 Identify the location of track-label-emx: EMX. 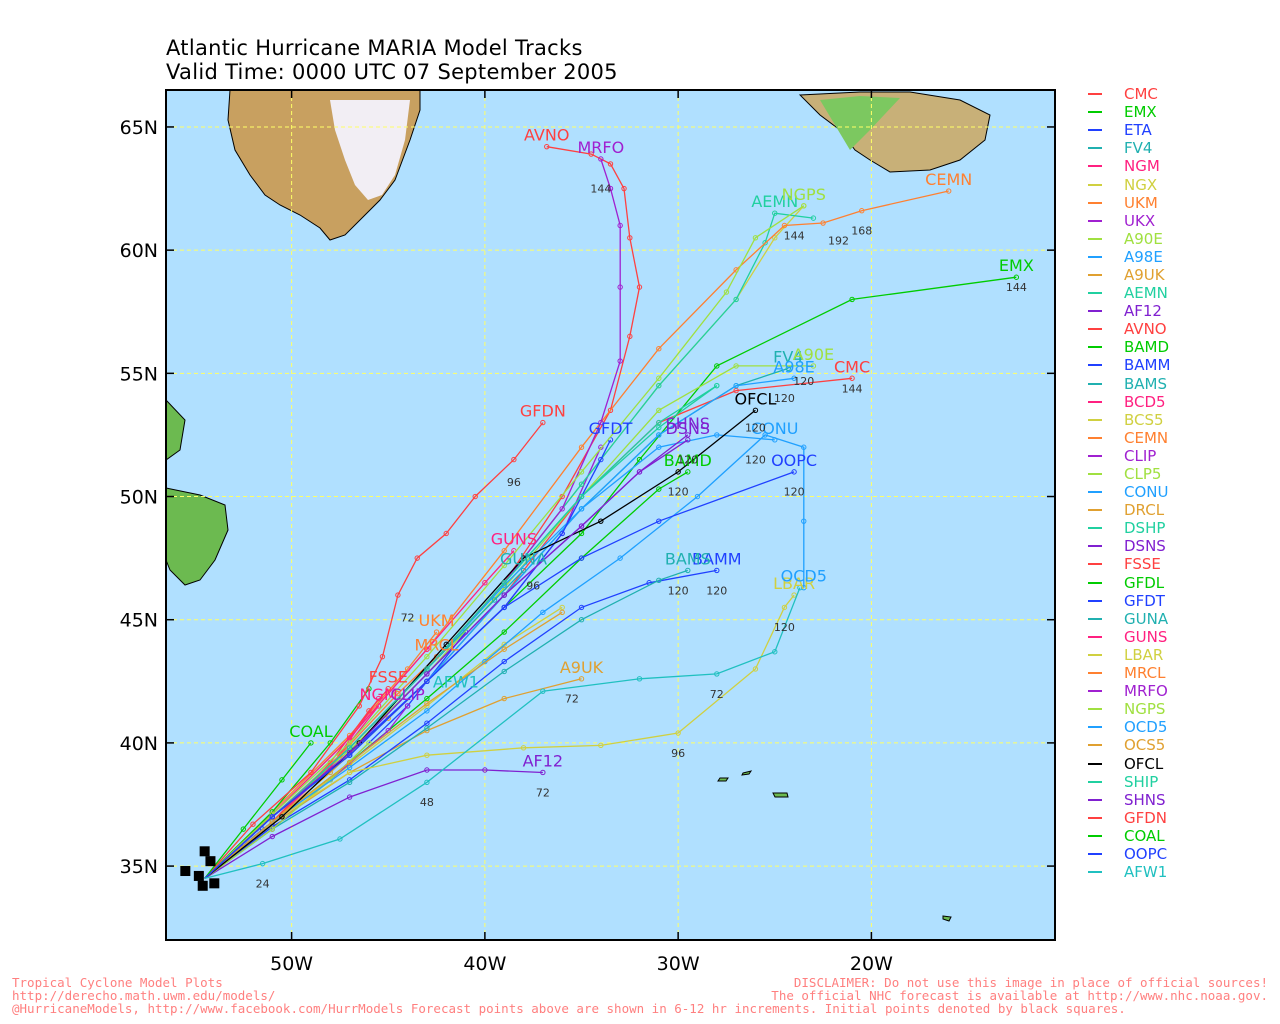
(1016, 265).